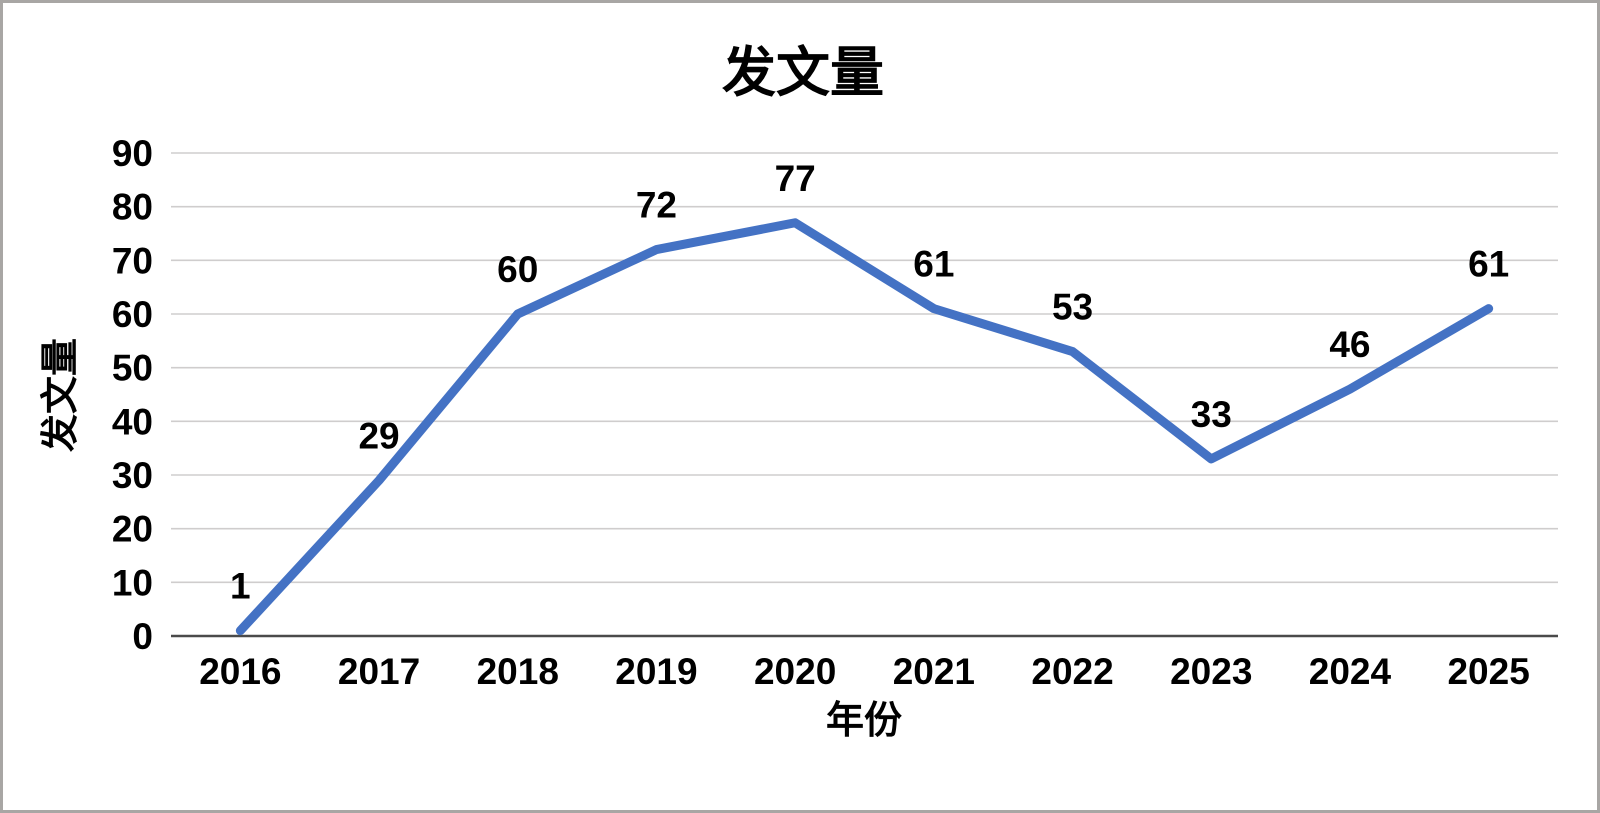 This screenshot has width=1600, height=813. Describe the element at coordinates (132, 153) in the screenshot. I see `y-tick-label: 90` at that location.